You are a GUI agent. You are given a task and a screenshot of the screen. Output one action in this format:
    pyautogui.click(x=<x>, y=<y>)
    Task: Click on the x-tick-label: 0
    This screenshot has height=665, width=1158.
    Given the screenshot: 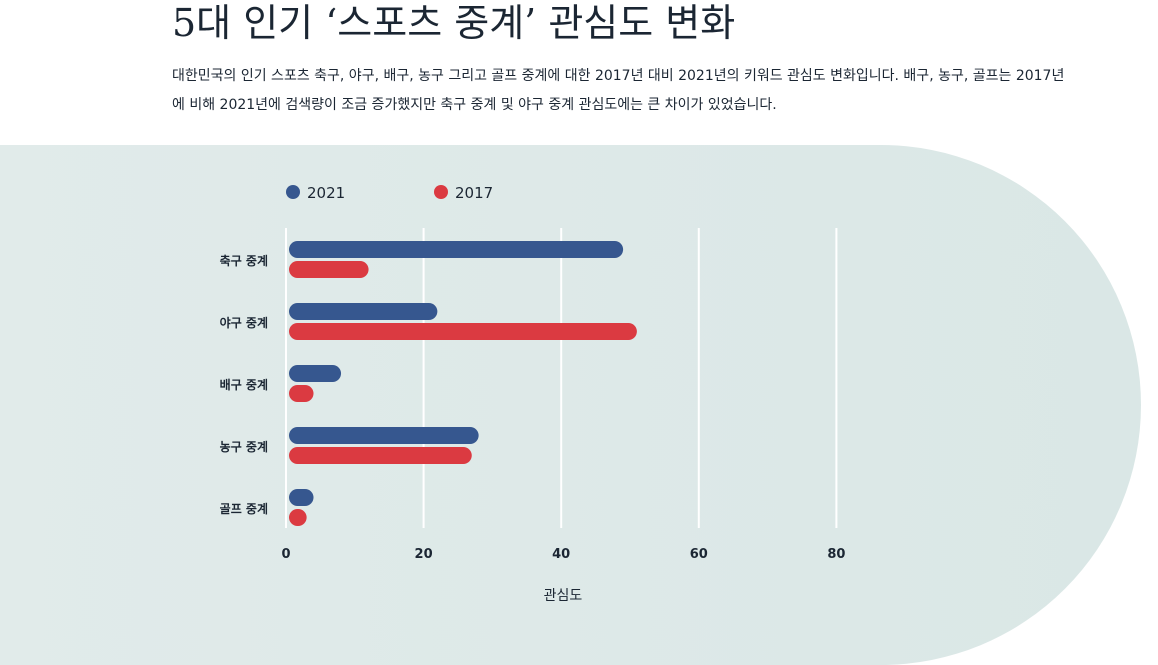 What is the action you would take?
    pyautogui.click(x=285, y=554)
    